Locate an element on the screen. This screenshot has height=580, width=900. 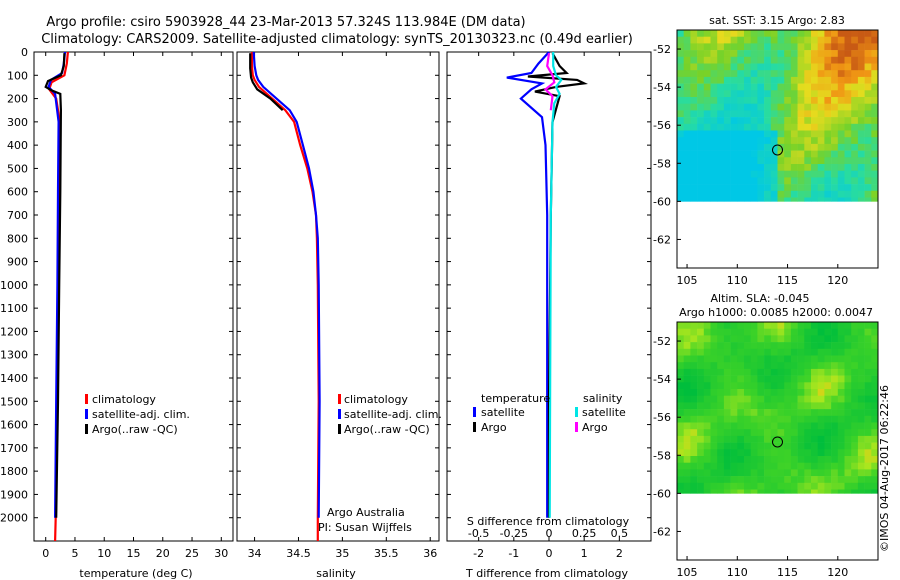
legend-label-s-satellite: satellite is located at coordinates (604, 412).